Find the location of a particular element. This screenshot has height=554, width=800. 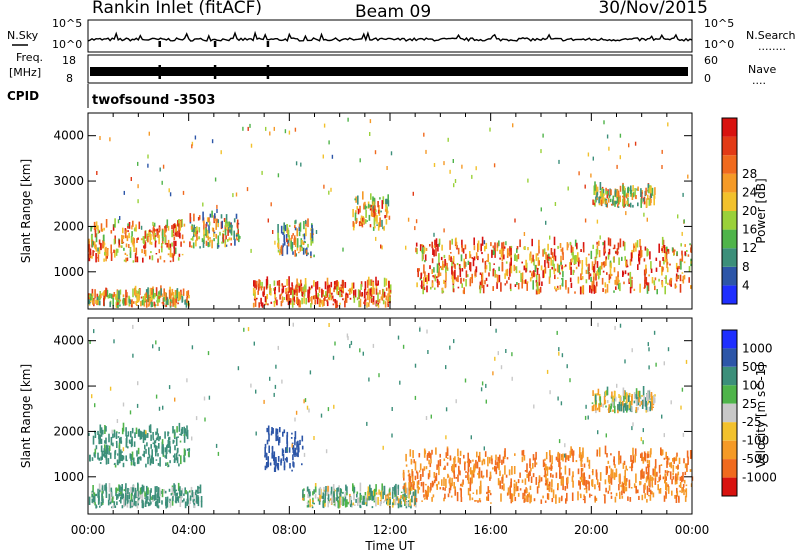

nsky-label: N.Sky is located at coordinates (23, 35).